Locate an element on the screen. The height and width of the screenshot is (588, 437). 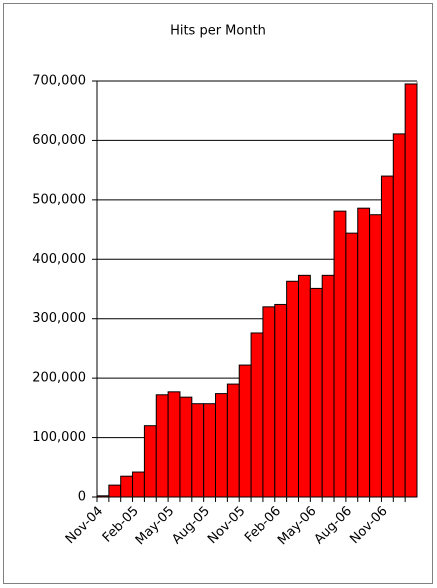
y-tick-label: 300,000 is located at coordinates (59, 318).